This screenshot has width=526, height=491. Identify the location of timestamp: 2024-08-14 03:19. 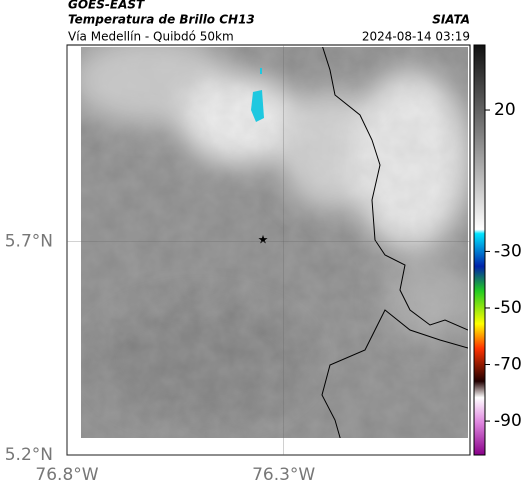
(416, 37).